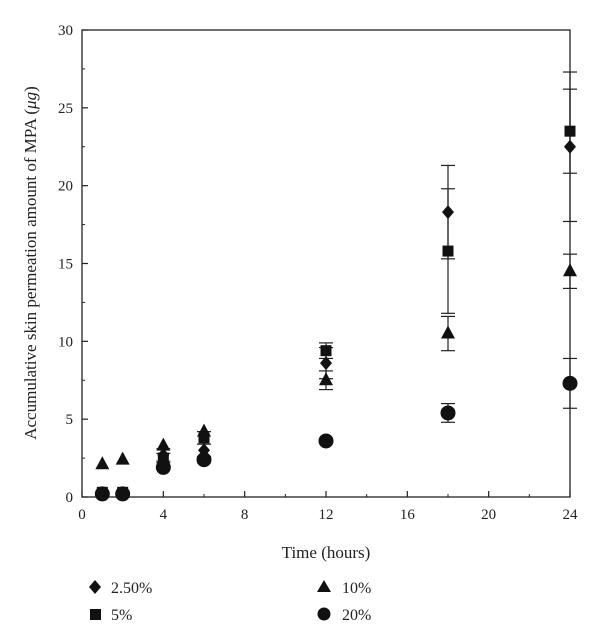 This screenshot has height=642, width=600. I want to click on legend-entry-20: 20%, so click(344, 615).